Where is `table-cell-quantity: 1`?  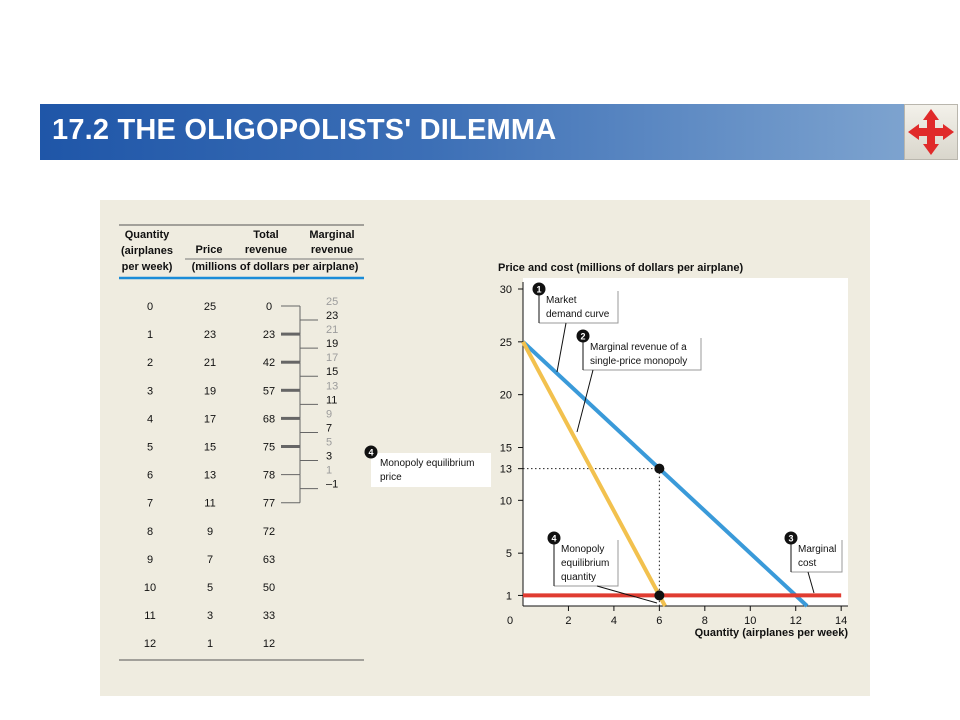 table-cell-quantity: 1 is located at coordinates (150, 335).